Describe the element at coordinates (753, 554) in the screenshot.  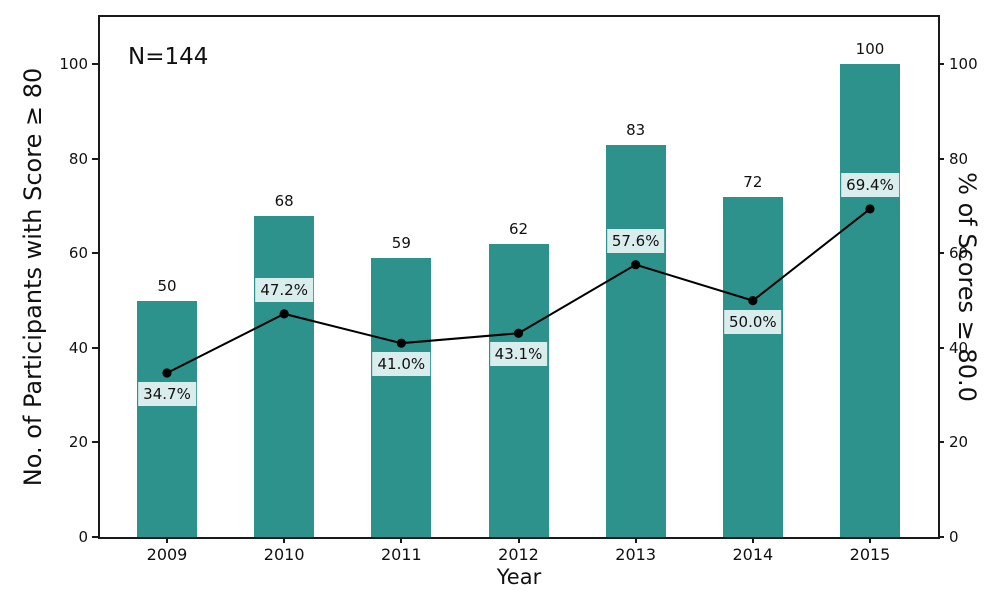
I see `x-tick-label: 2014` at that location.